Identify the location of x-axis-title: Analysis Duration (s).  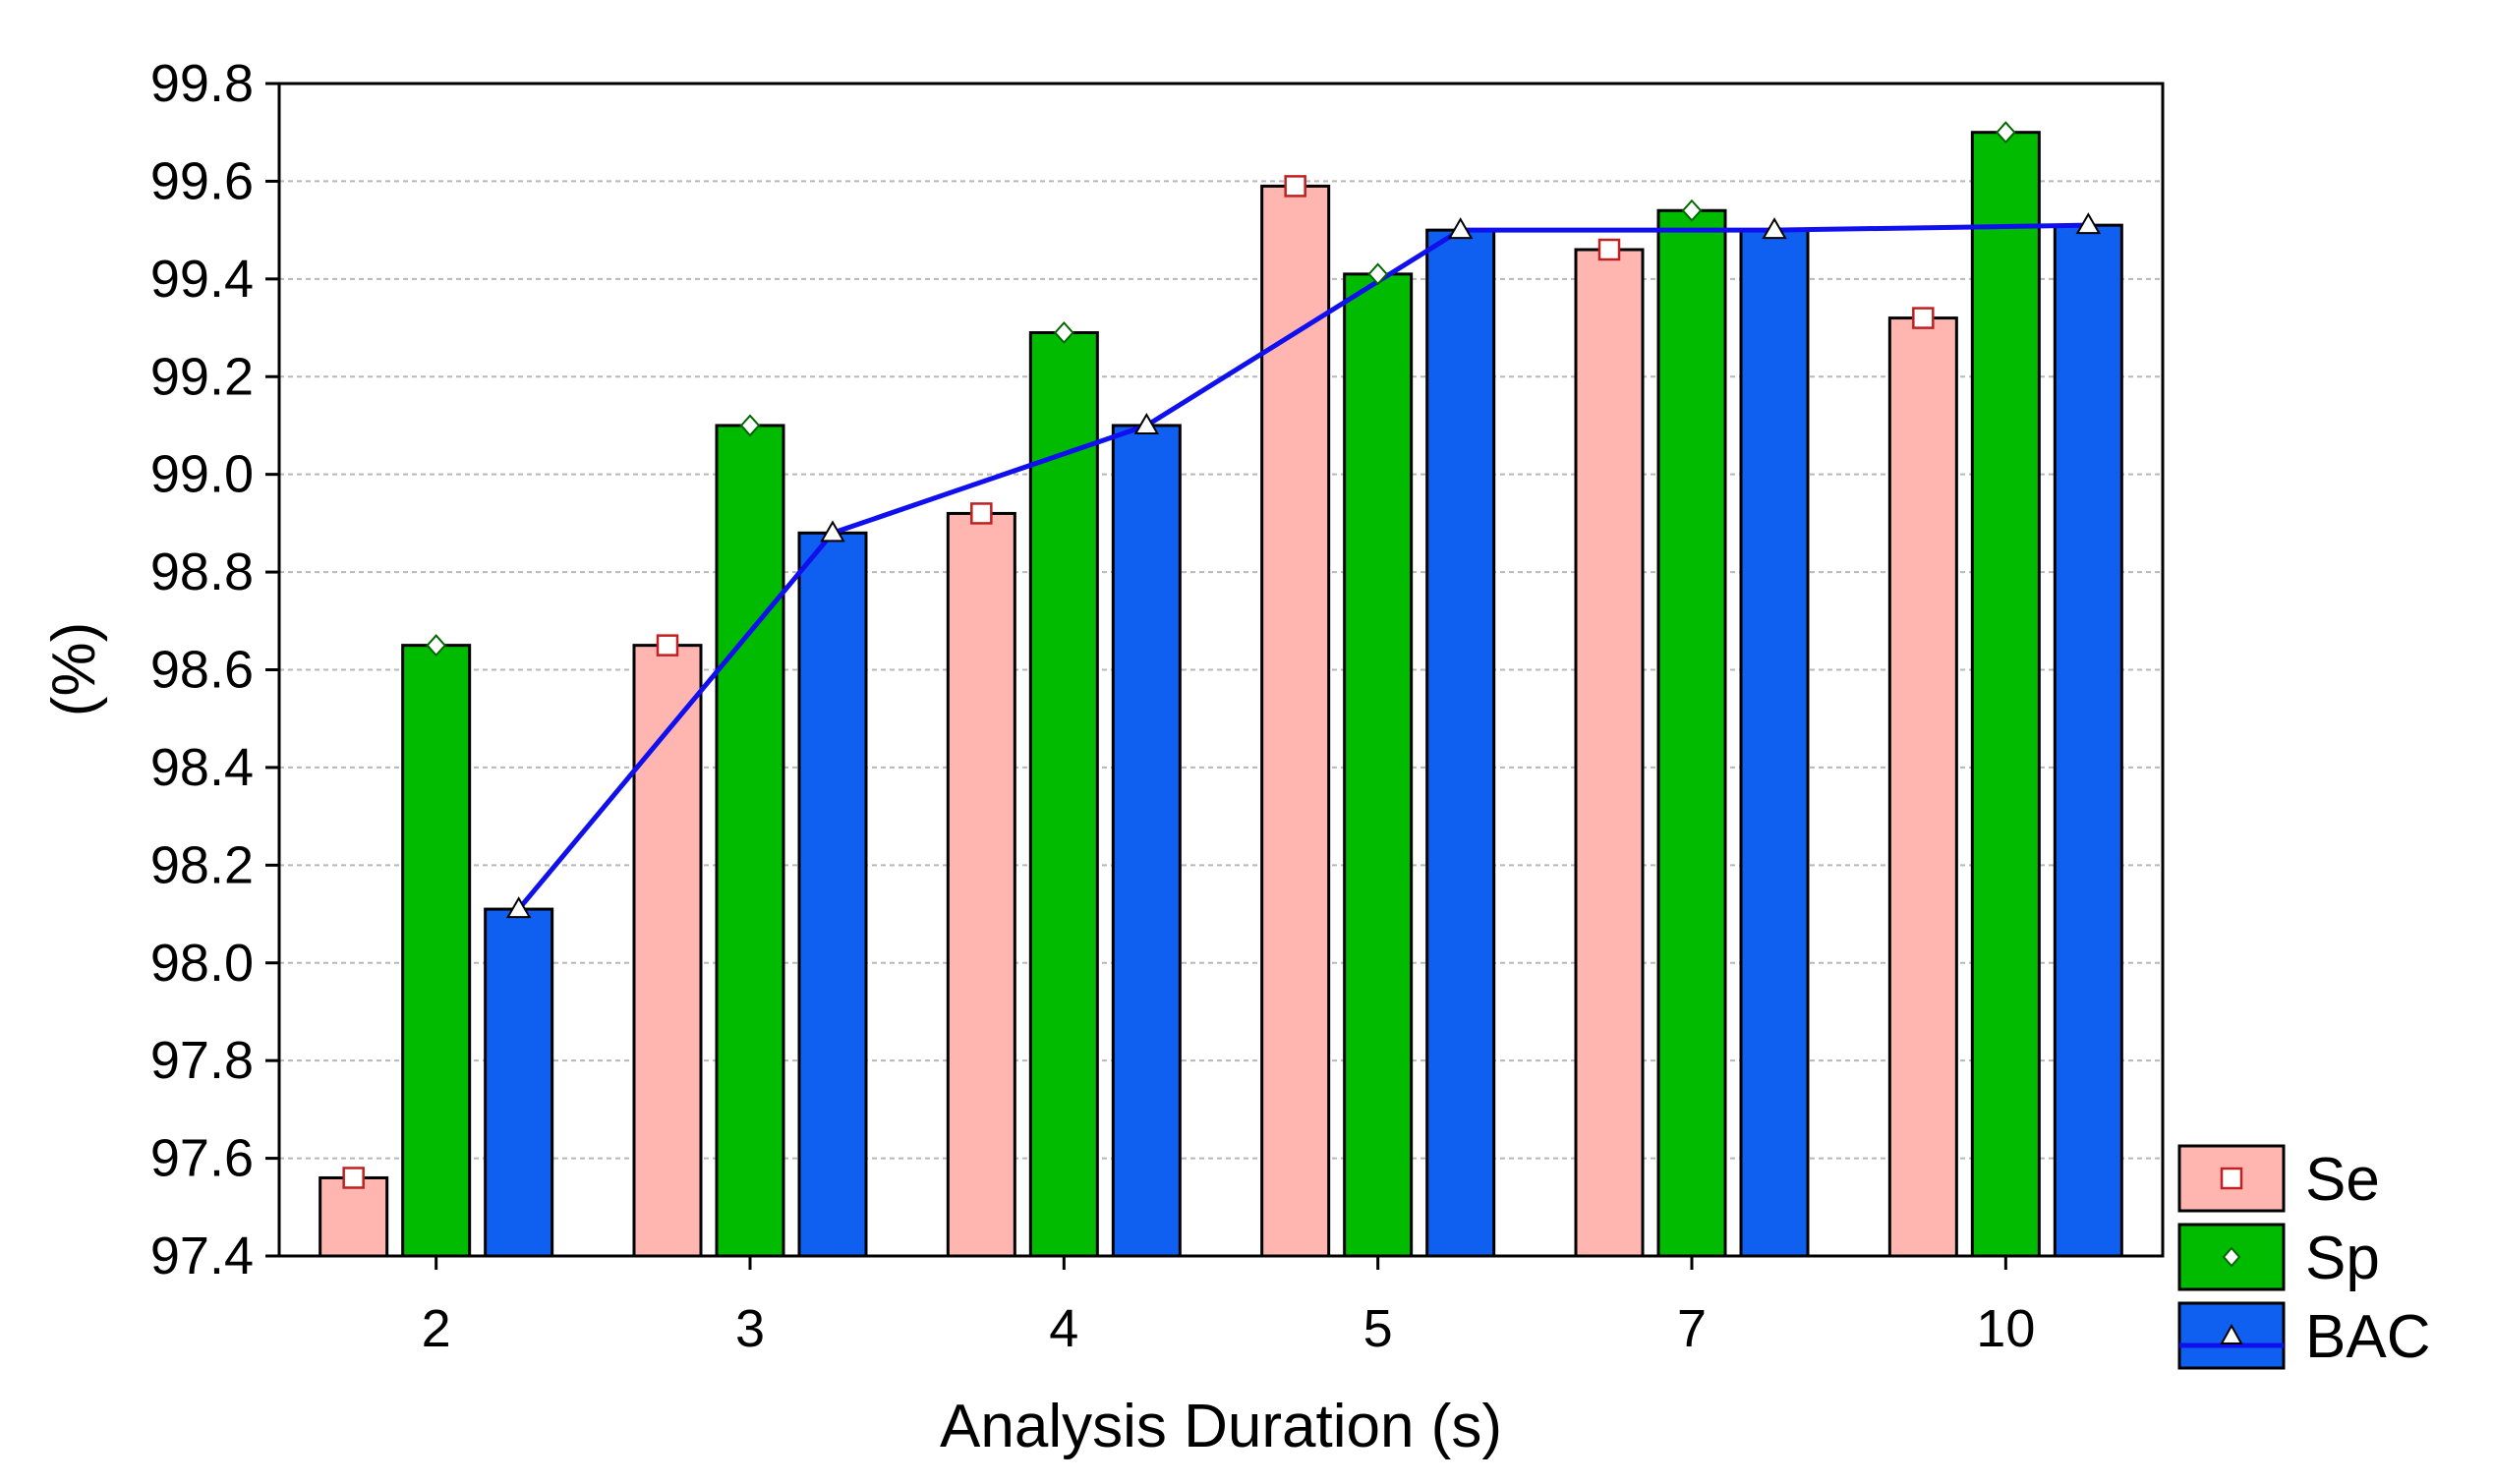
(1221, 1426).